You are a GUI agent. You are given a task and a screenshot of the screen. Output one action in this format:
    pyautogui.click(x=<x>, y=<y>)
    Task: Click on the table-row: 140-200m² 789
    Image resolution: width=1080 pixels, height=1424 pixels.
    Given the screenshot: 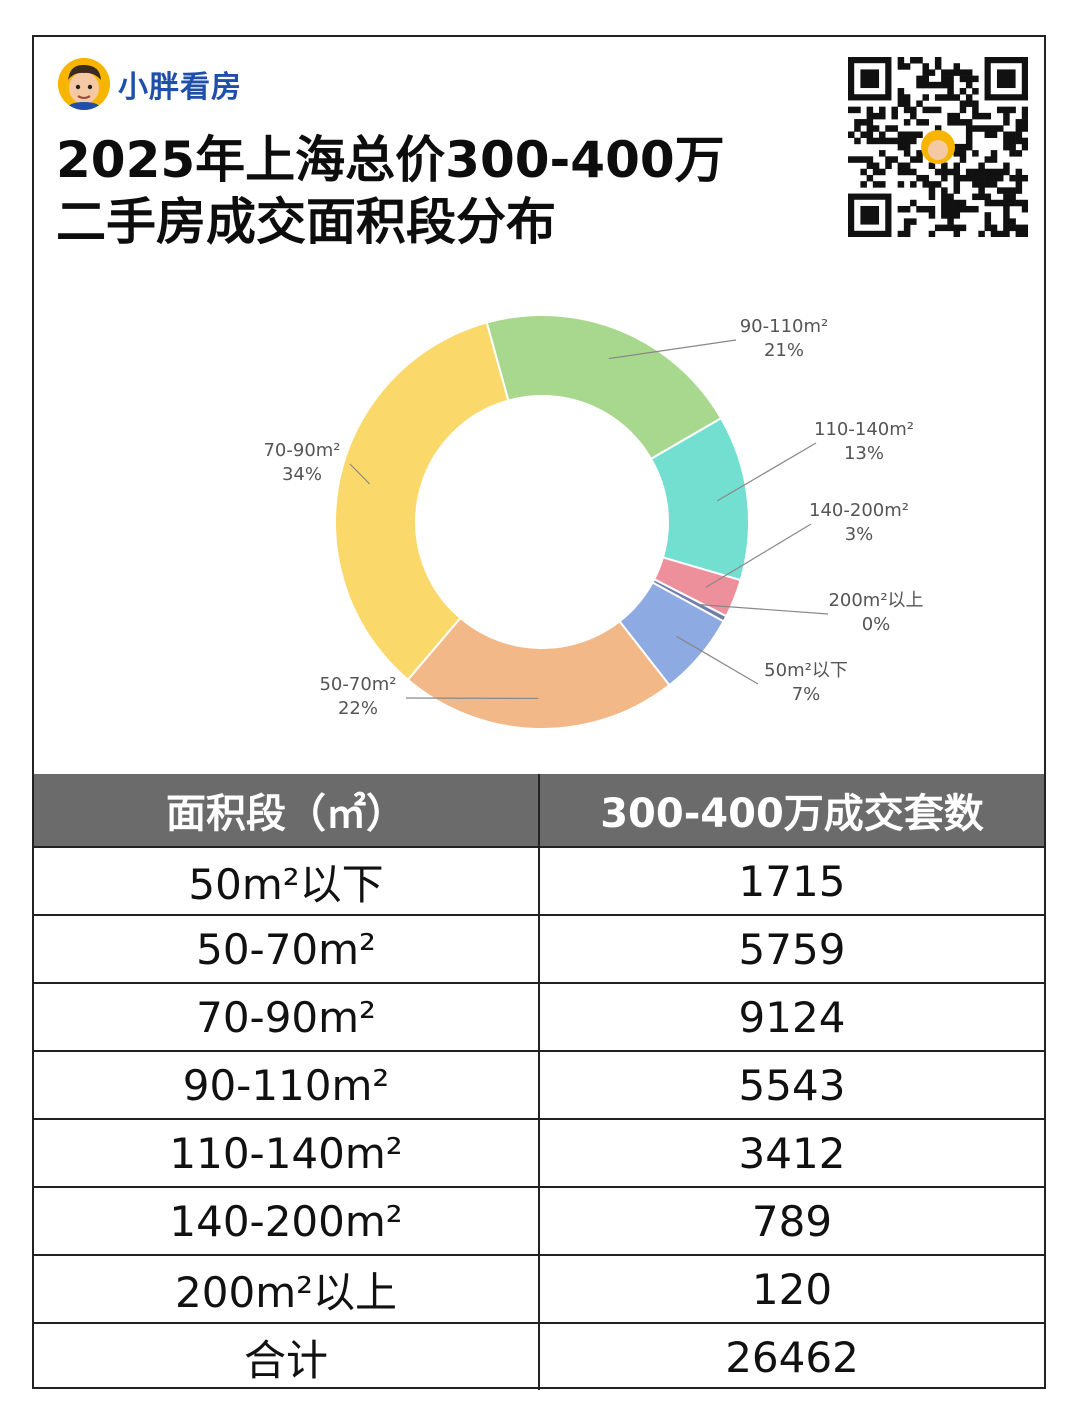 What is the action you would take?
    pyautogui.click(x=539, y=1220)
    